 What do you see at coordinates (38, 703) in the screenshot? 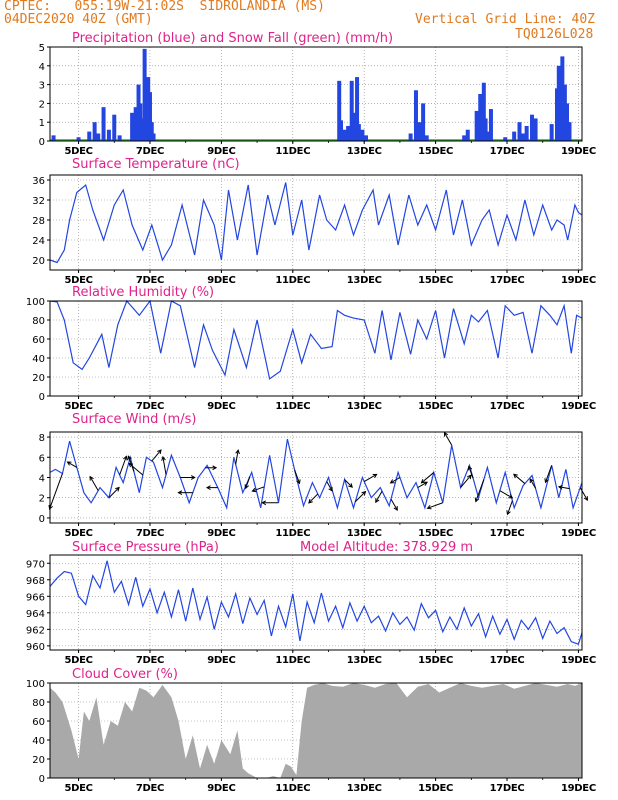
I see `y-tick-label: 80` at bounding box center [38, 703].